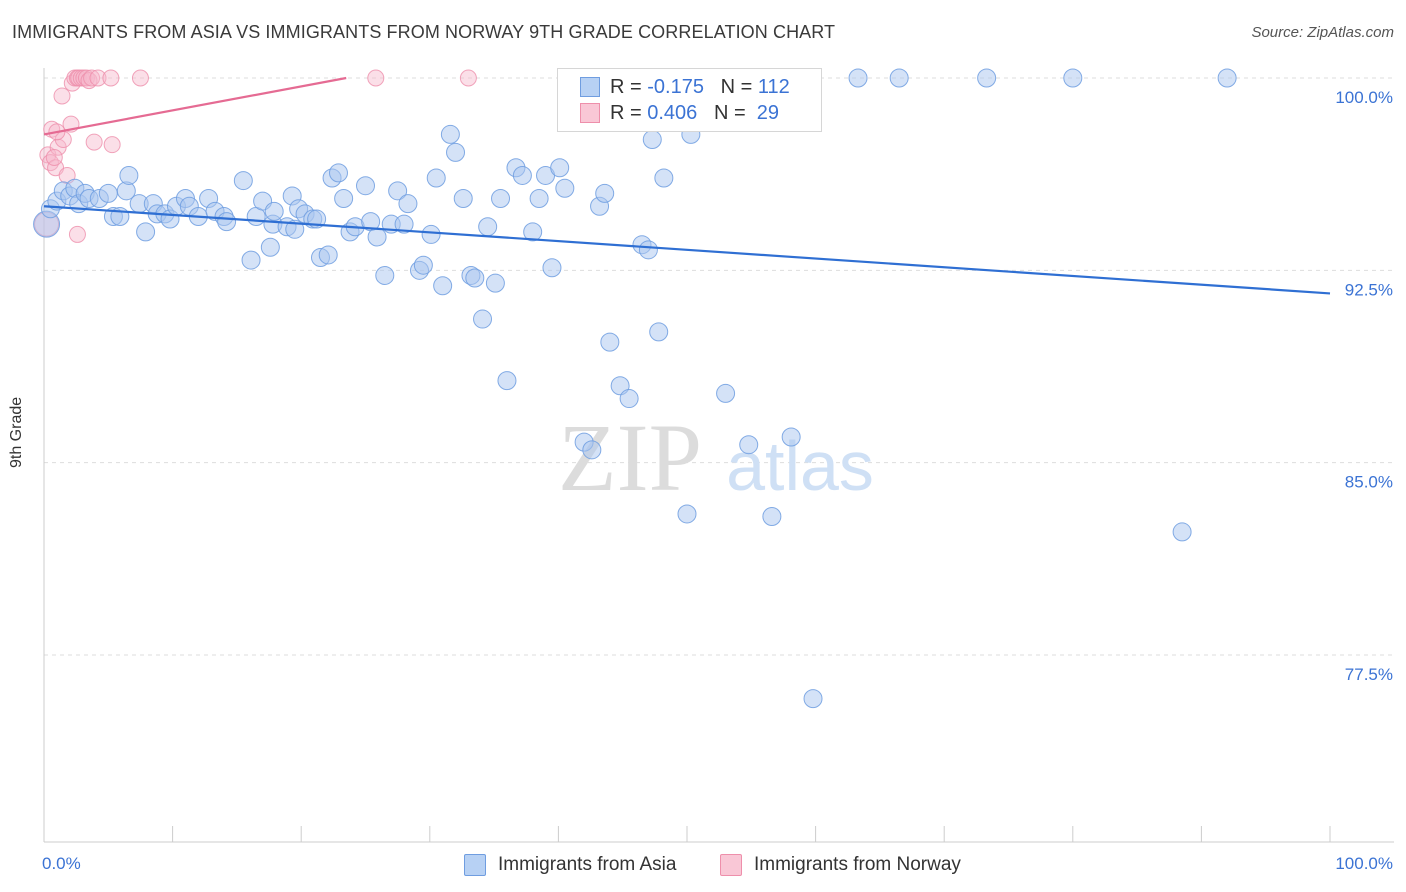  I want to click on y-tick-label-3: 100.0%, so click(1364, 97).